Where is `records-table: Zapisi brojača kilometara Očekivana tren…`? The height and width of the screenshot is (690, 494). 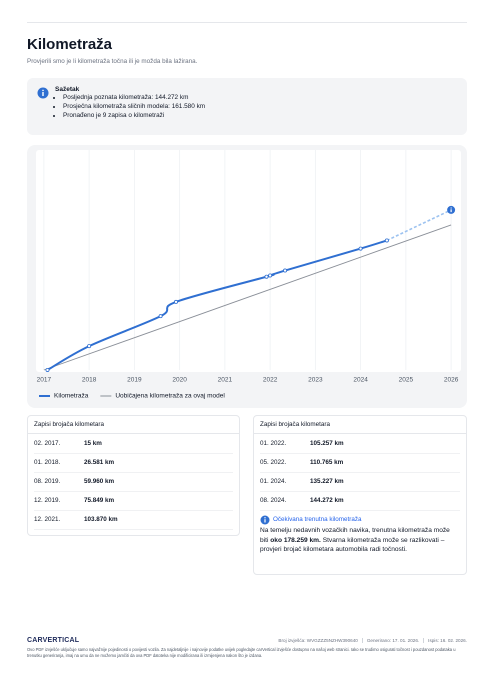
records-table: Zapisi brojača kilometara Očekivana tren… is located at coordinates (360, 495).